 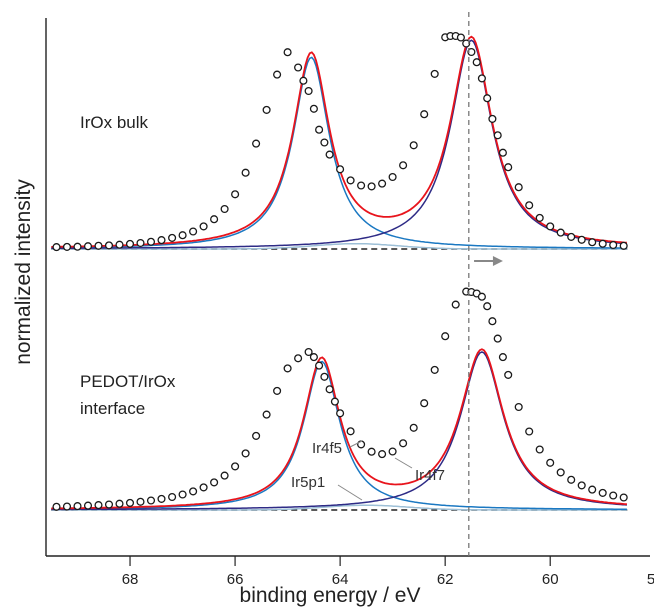 I want to click on ir5p1-leader, so click(x=350, y=492).